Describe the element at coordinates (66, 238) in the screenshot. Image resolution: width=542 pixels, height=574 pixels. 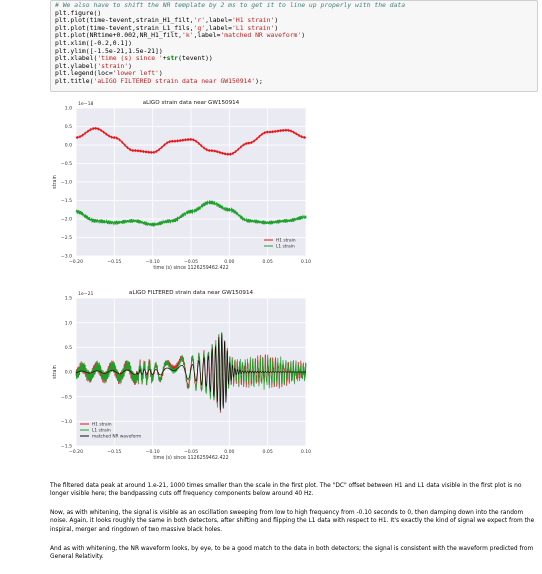
I see `y-tick-label: −2.5` at that location.